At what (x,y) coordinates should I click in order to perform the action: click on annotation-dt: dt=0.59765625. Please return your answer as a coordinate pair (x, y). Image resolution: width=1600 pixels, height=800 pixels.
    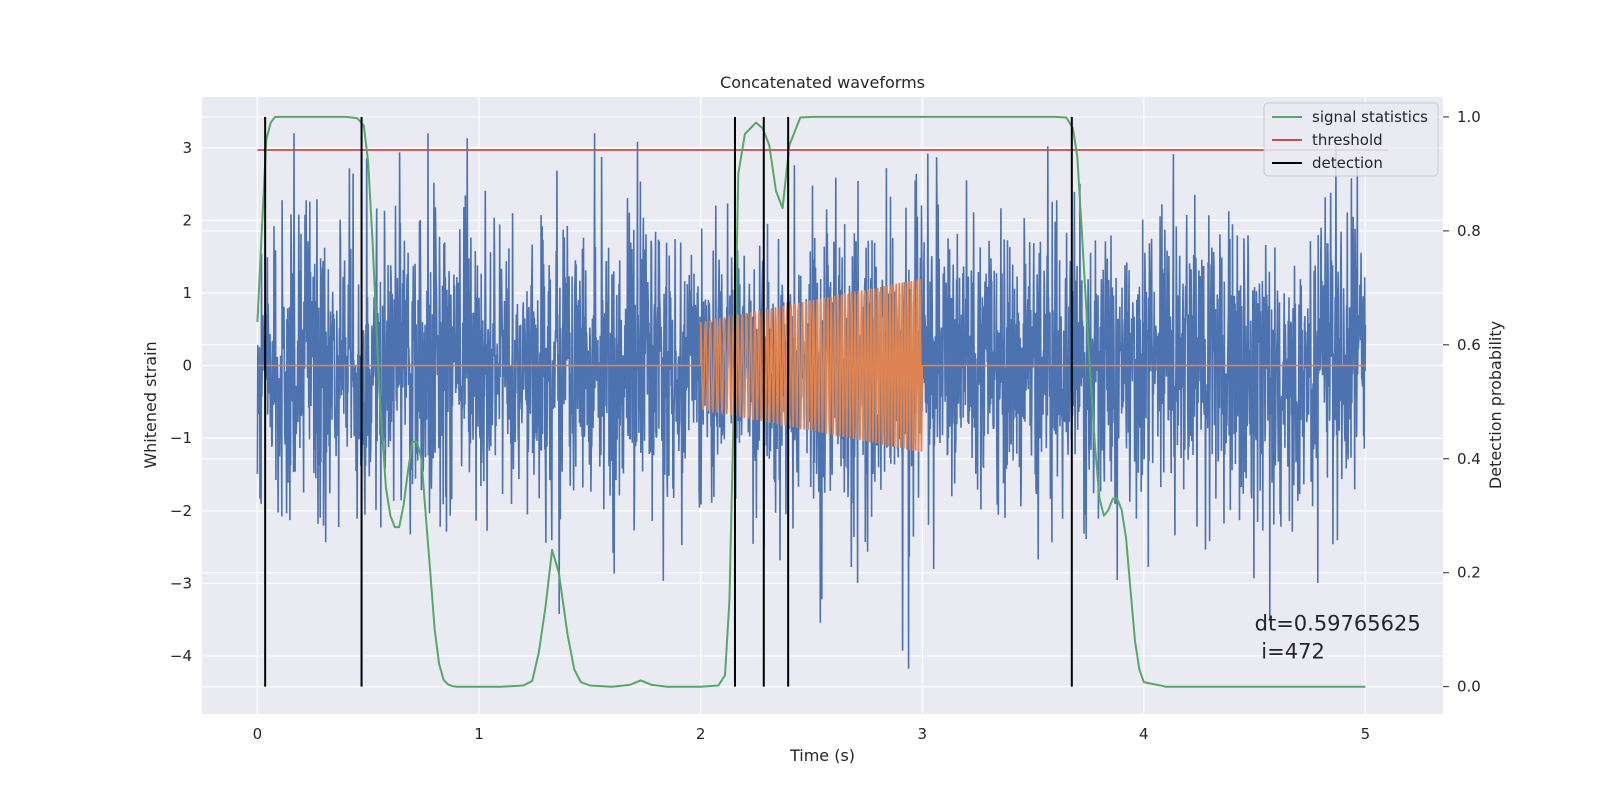
    Looking at the image, I should click on (1338, 624).